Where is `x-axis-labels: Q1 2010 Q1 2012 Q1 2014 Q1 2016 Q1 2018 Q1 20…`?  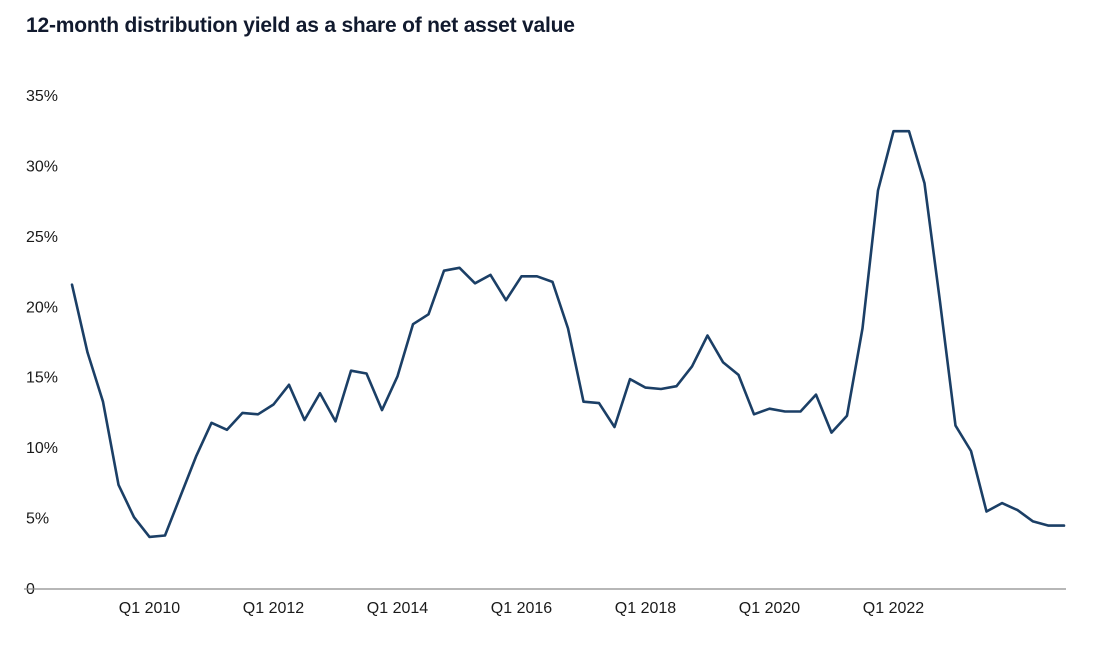
x-axis-labels: Q1 2010 Q1 2012 Q1 2014 Q1 2016 Q1 2018 Q1 20… is located at coordinates (521, 608).